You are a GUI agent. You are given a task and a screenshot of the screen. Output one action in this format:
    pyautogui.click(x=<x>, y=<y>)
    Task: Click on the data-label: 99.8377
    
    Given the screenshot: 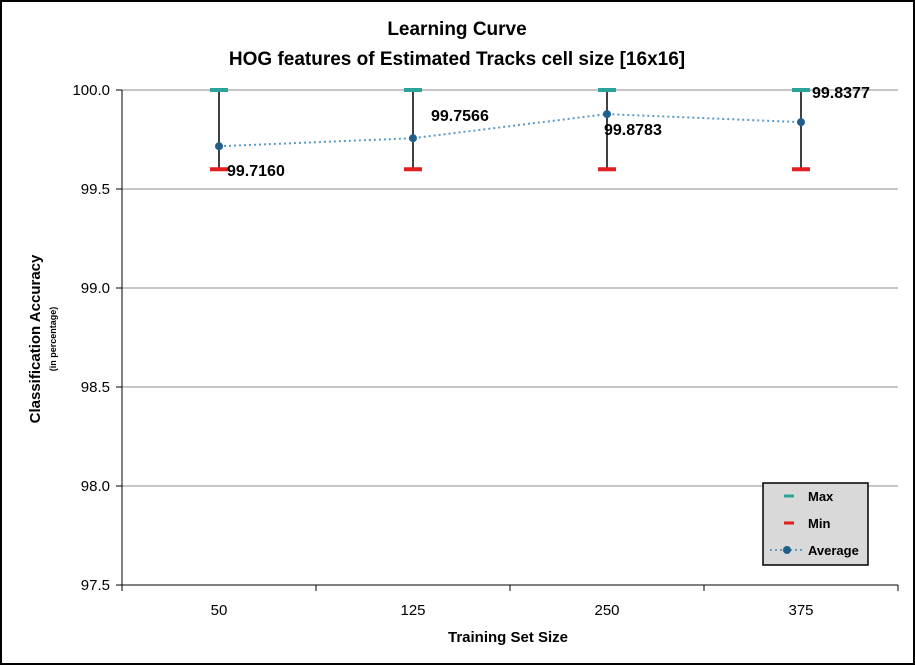 What is the action you would take?
    pyautogui.click(x=841, y=93)
    